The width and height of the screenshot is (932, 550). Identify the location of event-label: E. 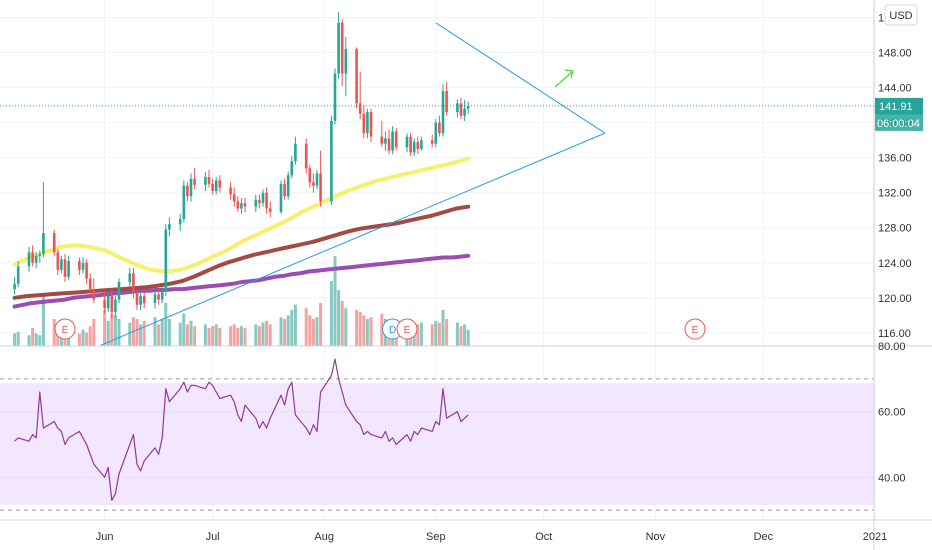
(407, 330).